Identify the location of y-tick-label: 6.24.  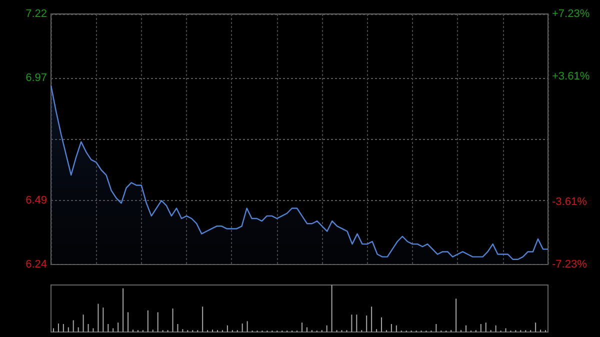
(36, 264).